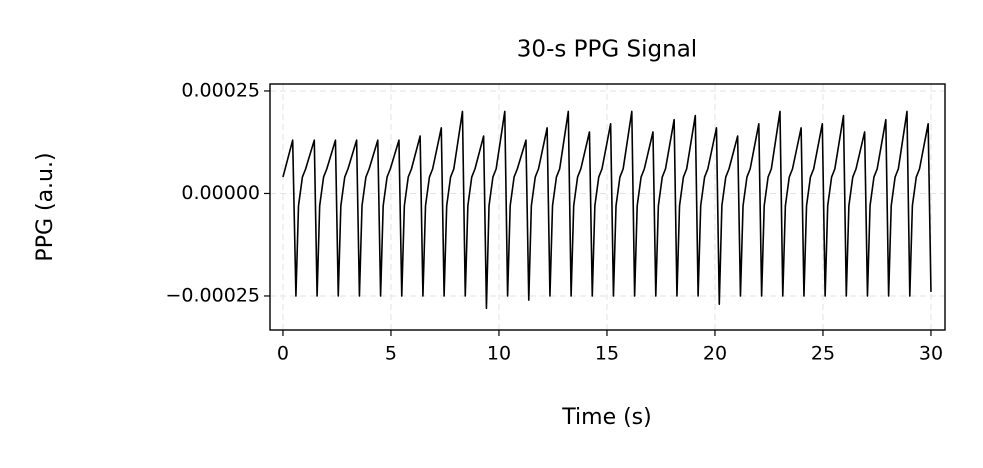 This screenshot has width=983, height=468. I want to click on y-axis-label: PPG (a.u.), so click(45, 206).